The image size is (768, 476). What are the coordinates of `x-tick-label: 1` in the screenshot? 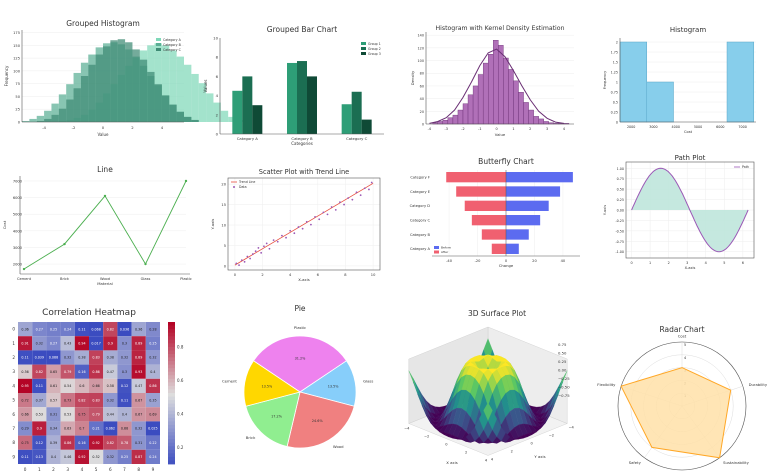 It's located at (513, 129).